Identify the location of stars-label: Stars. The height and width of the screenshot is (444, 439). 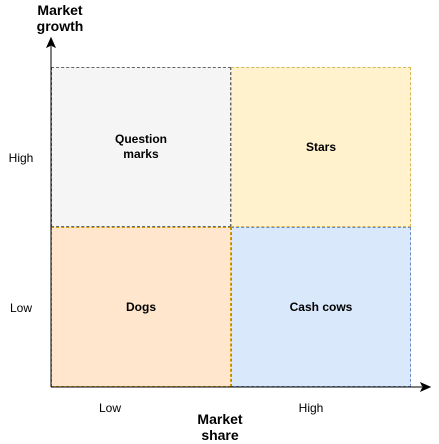
(321, 146).